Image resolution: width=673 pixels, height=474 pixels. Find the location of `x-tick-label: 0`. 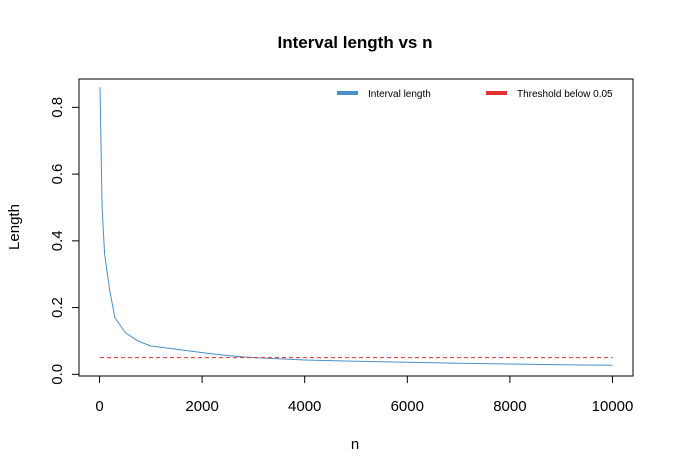

x-tick-label: 0 is located at coordinates (99, 406).